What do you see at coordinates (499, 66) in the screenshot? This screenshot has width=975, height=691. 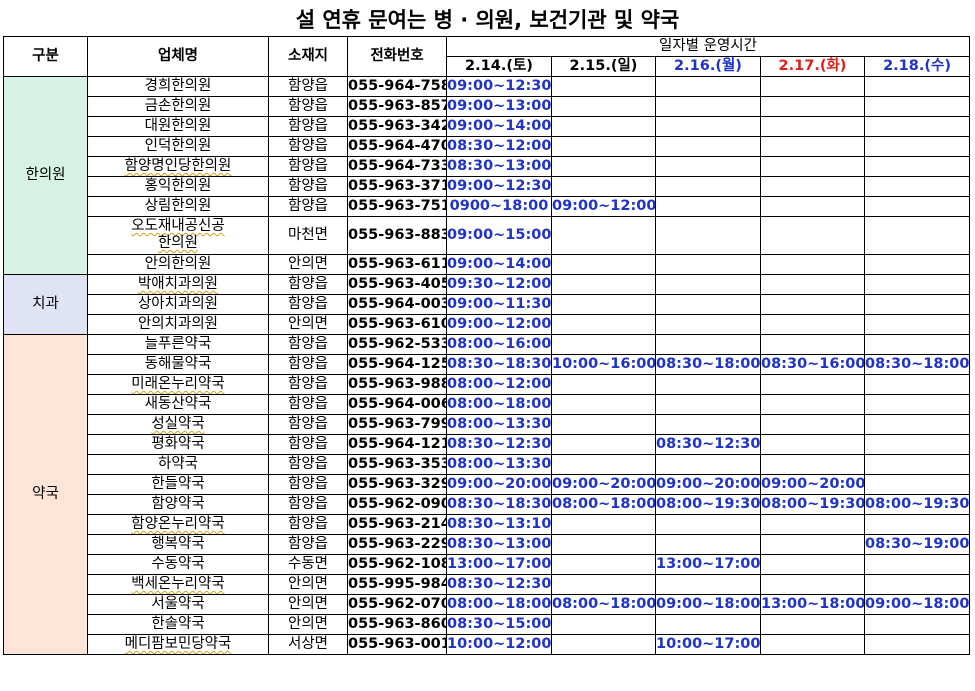 I see `header-date-0: 2.14.(토)` at bounding box center [499, 66].